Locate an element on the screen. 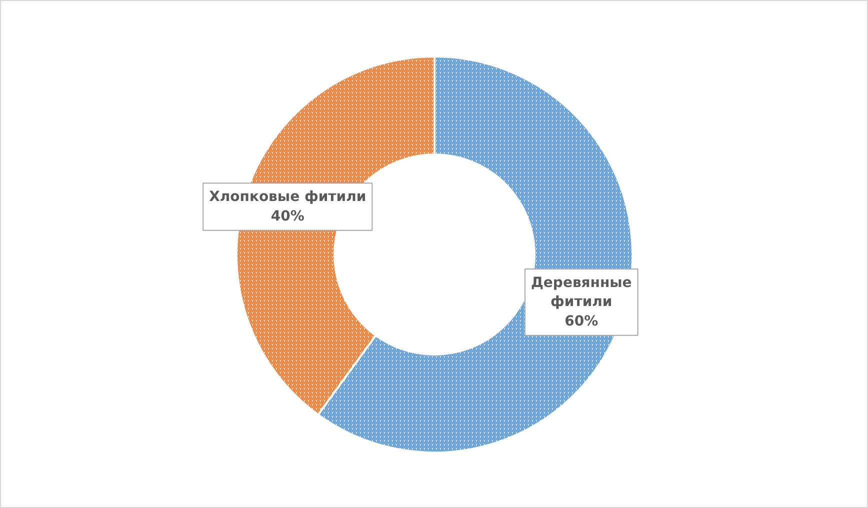 Image resolution: width=868 pixels, height=508 pixels. slice-label: Деревянные фитили is located at coordinates (581, 292).